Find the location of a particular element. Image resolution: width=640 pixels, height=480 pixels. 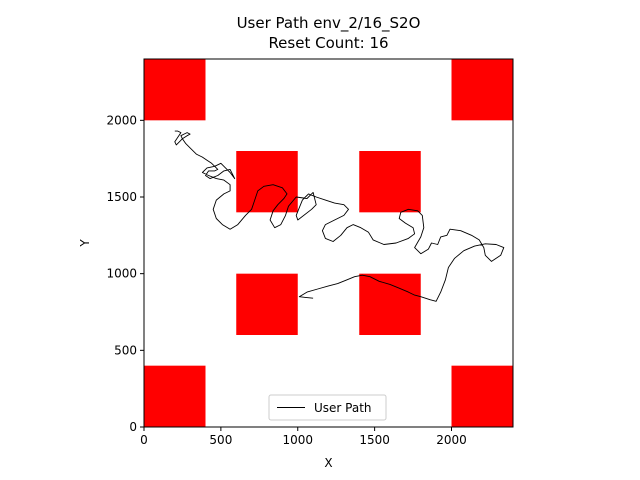

x-axis-label: X is located at coordinates (328, 463).